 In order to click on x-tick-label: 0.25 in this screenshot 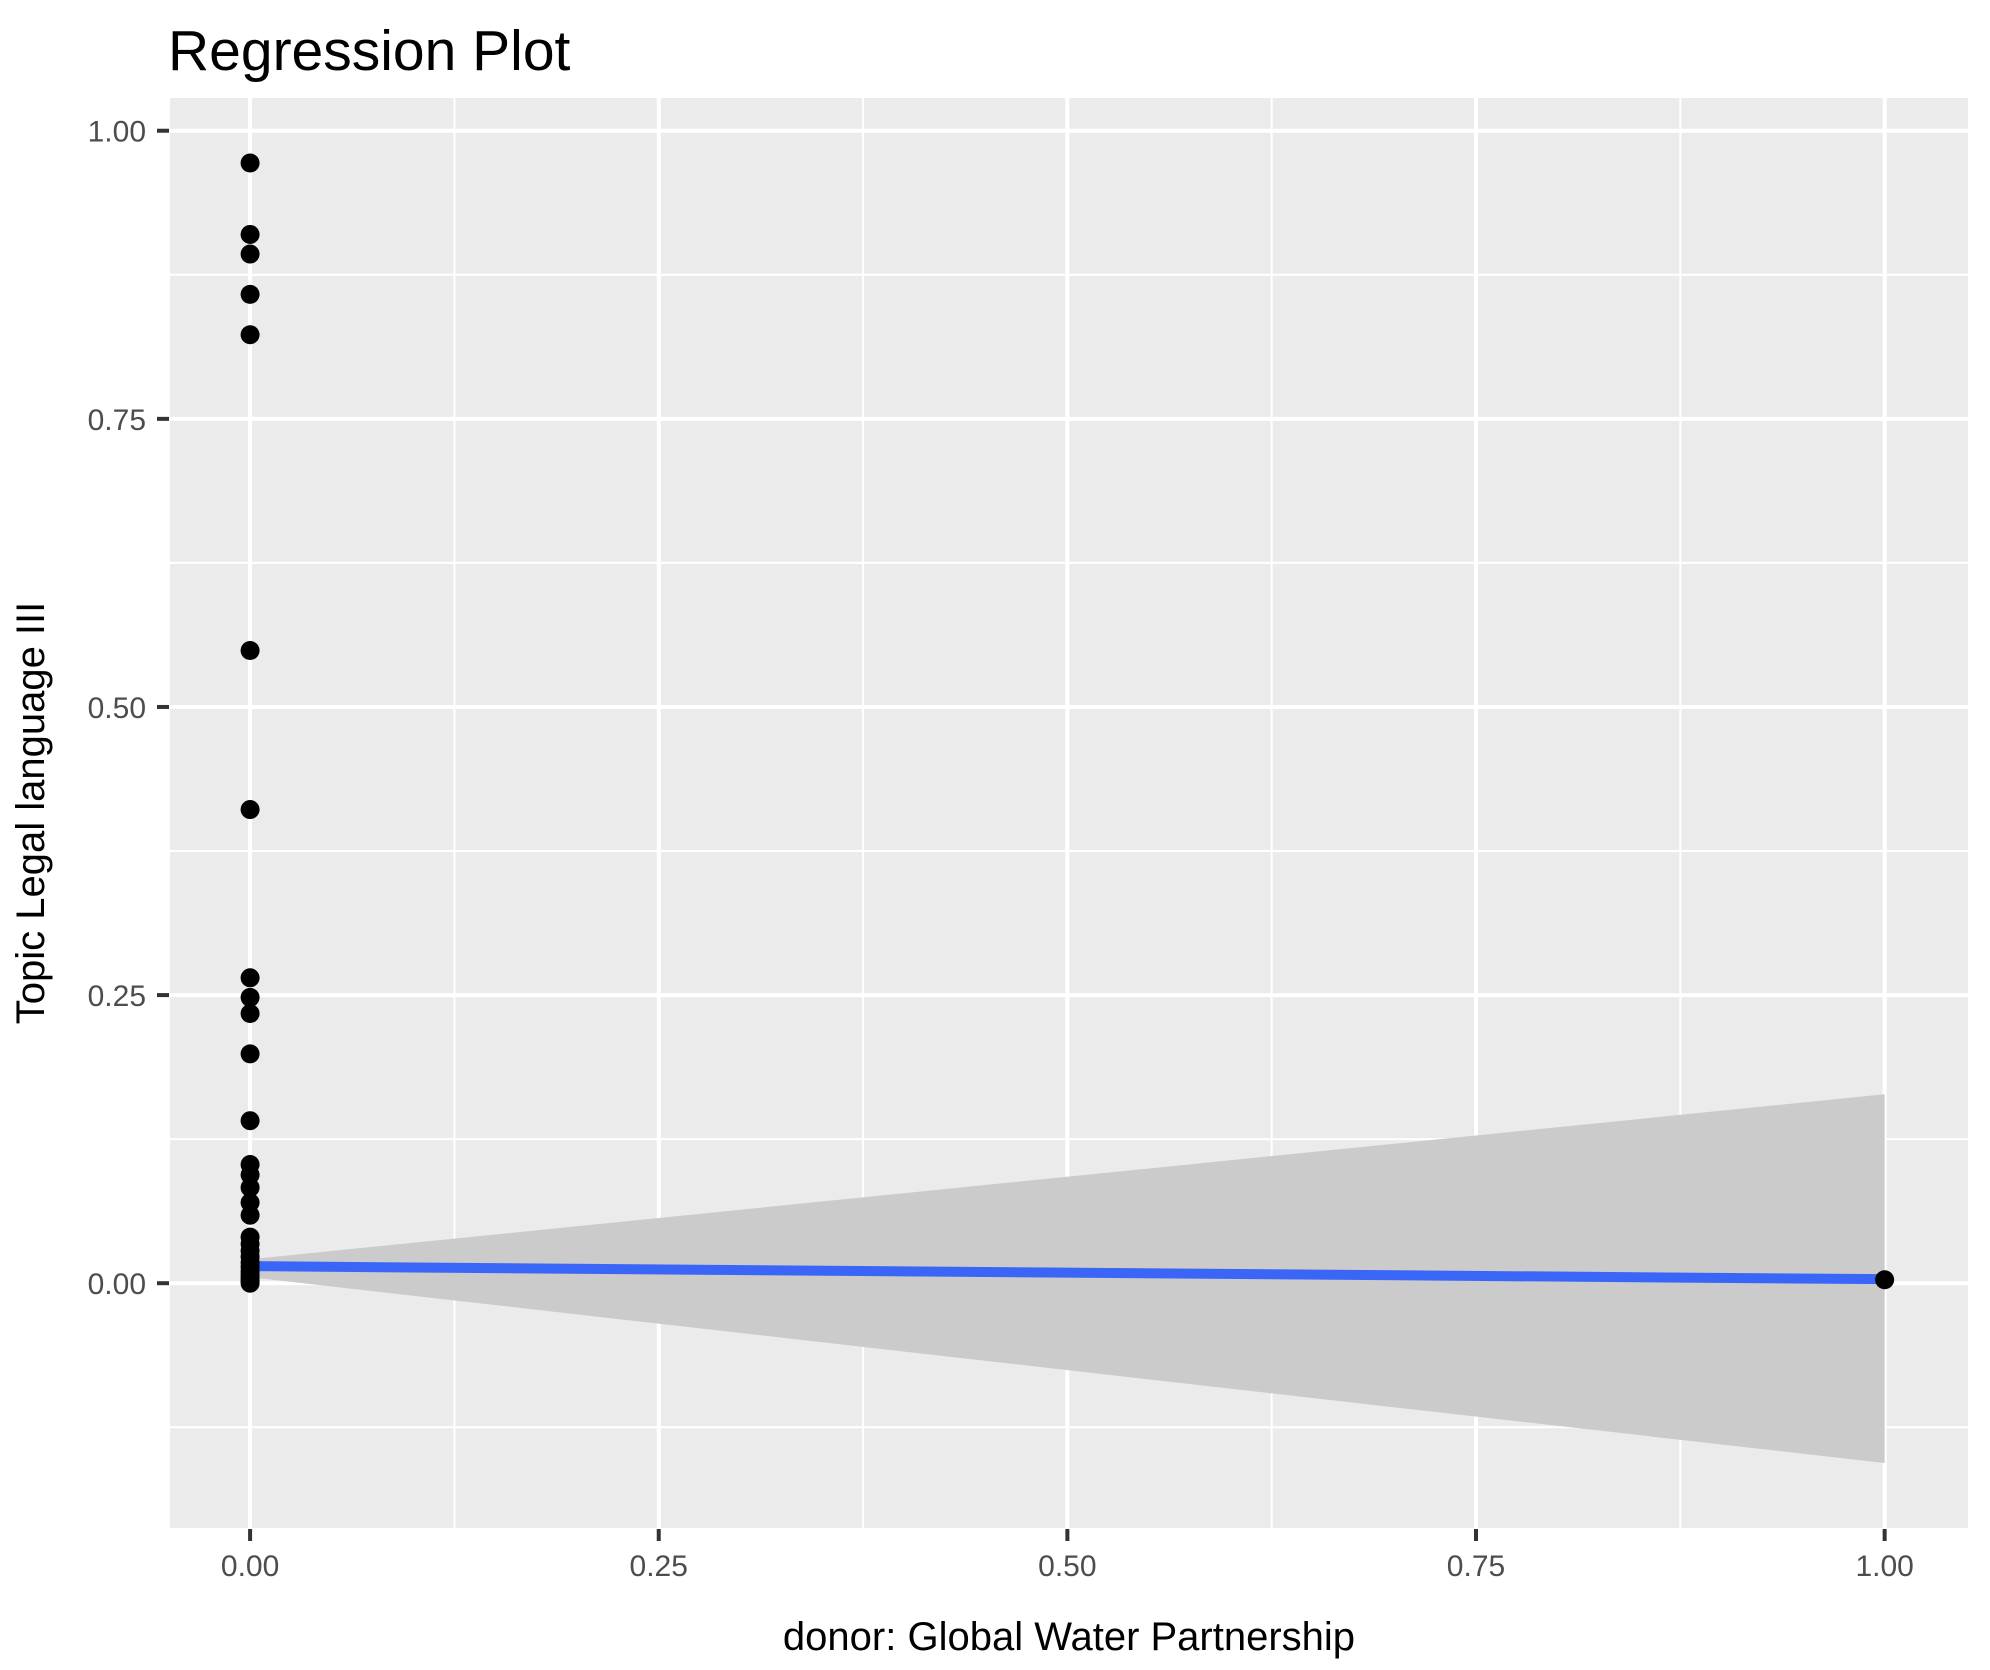, I will do `click(659, 1566)`.